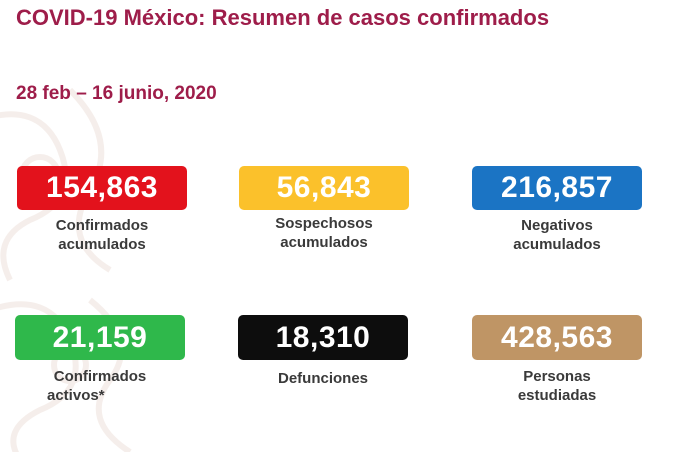  I want to click on negativos-label-line1: Negativos, so click(557, 225).